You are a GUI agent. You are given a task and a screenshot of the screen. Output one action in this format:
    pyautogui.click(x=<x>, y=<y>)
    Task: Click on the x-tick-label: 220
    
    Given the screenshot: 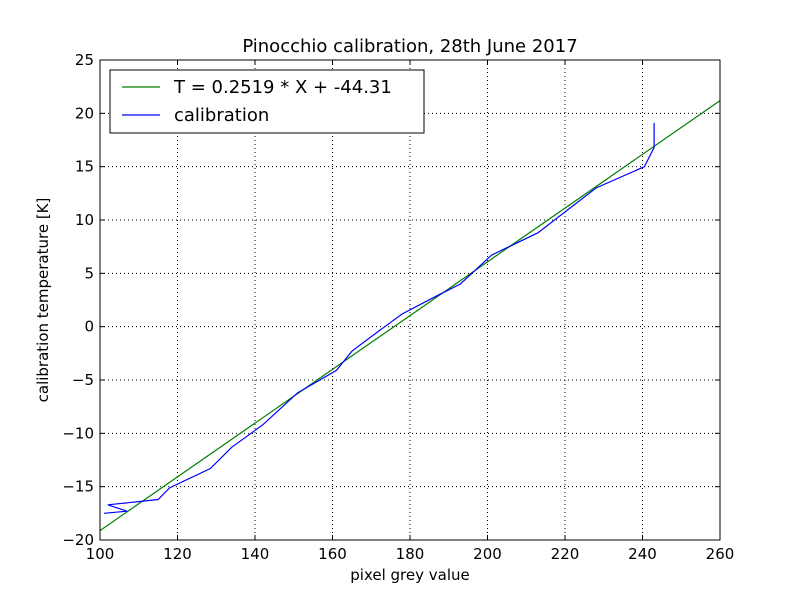 What is the action you would take?
    pyautogui.click(x=565, y=554)
    